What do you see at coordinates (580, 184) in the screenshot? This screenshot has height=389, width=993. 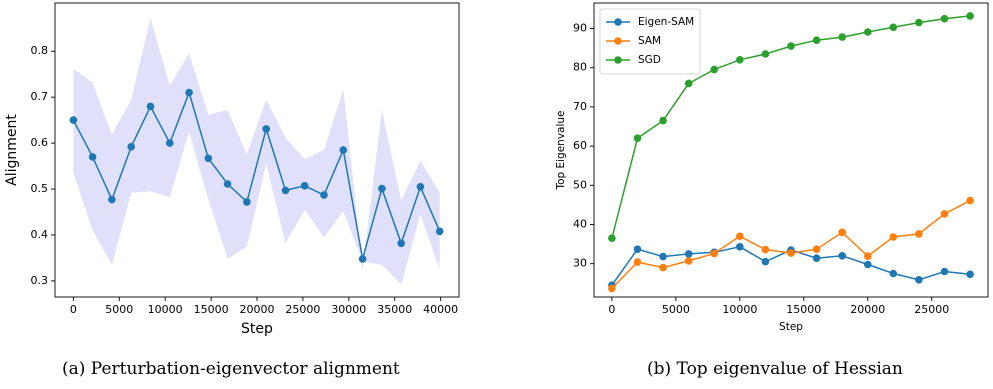 I see `y-tick-label: 50` at bounding box center [580, 184].